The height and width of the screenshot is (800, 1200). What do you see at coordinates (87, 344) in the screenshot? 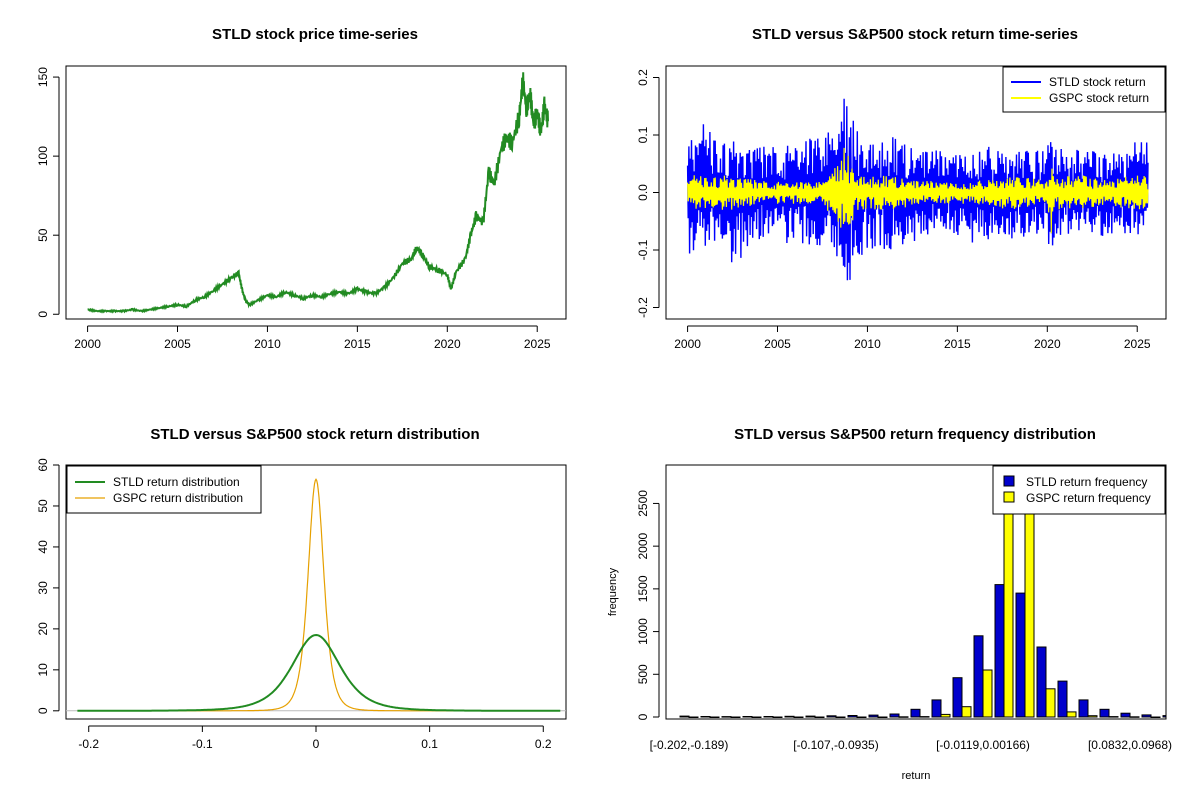
I see `x-tick-label: 2000` at bounding box center [87, 344].